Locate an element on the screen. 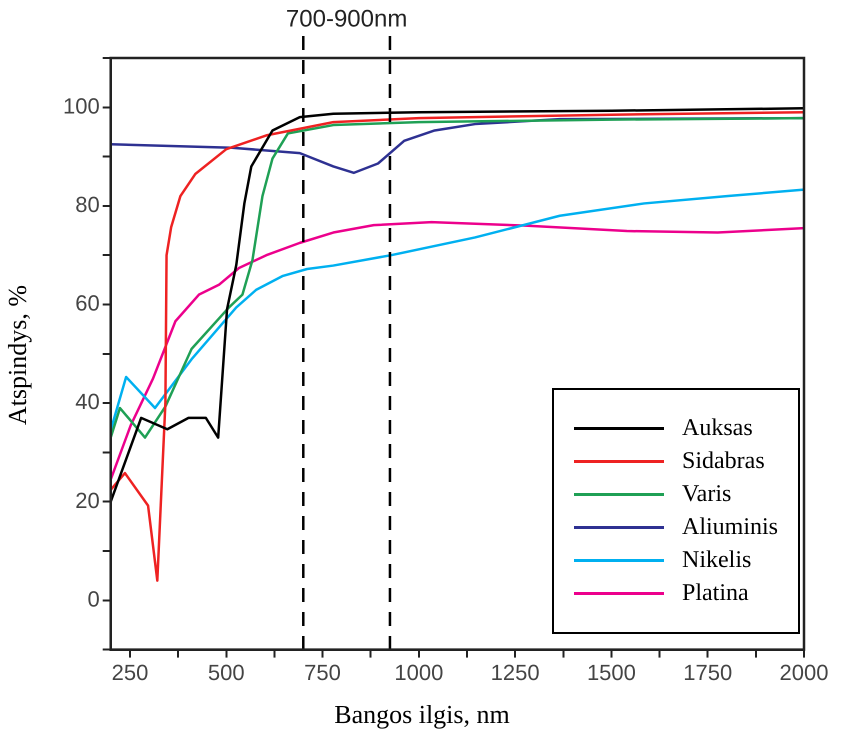 The image size is (844, 740). y-tick-label: 20 is located at coordinates (87, 500).